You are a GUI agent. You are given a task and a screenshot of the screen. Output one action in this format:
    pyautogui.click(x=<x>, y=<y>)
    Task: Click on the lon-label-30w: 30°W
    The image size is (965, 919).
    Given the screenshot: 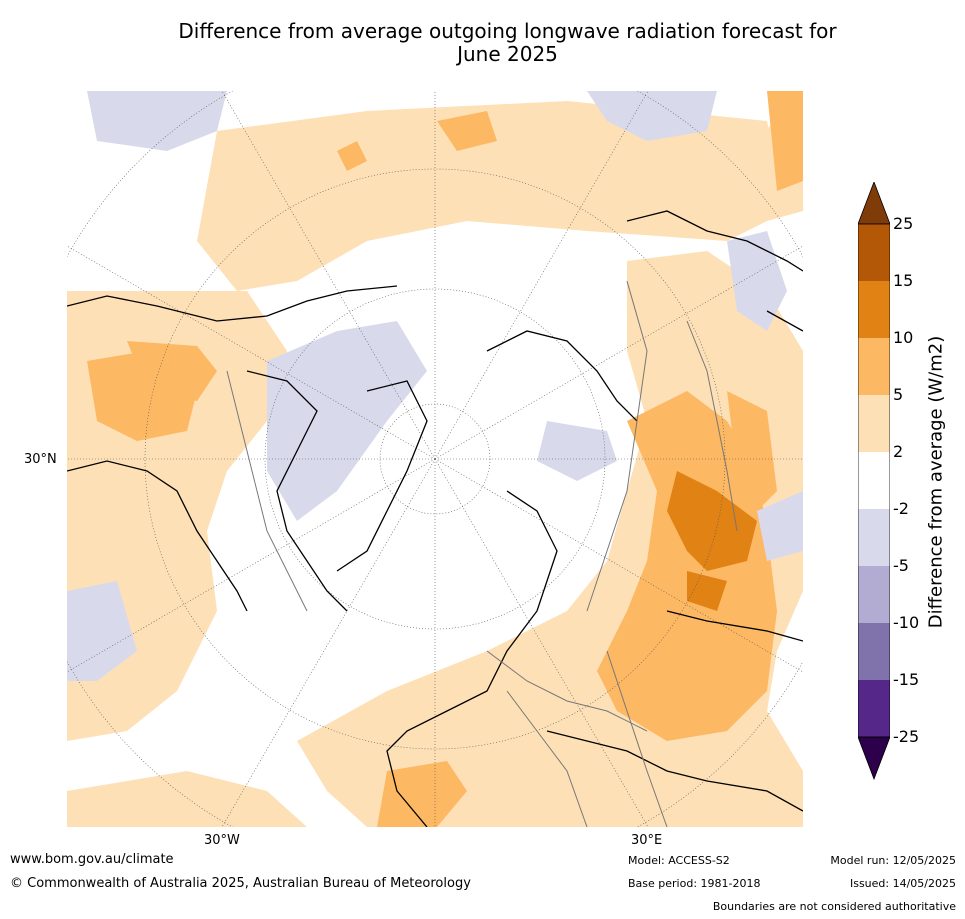 What is the action you would take?
    pyautogui.click(x=222, y=840)
    